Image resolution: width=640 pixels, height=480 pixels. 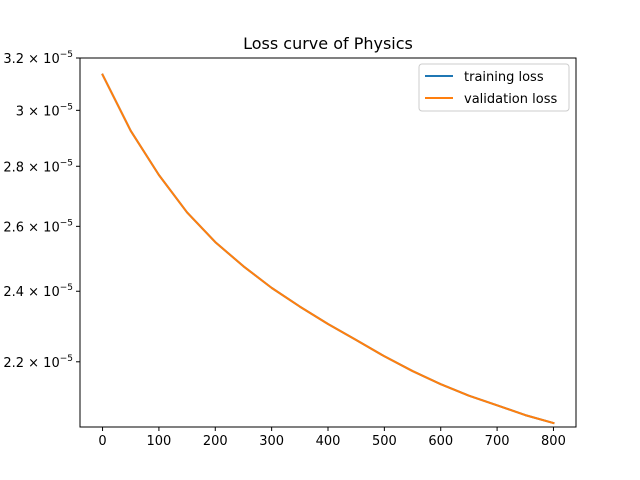 I want to click on x-tick-label: 300, so click(x=271, y=441).